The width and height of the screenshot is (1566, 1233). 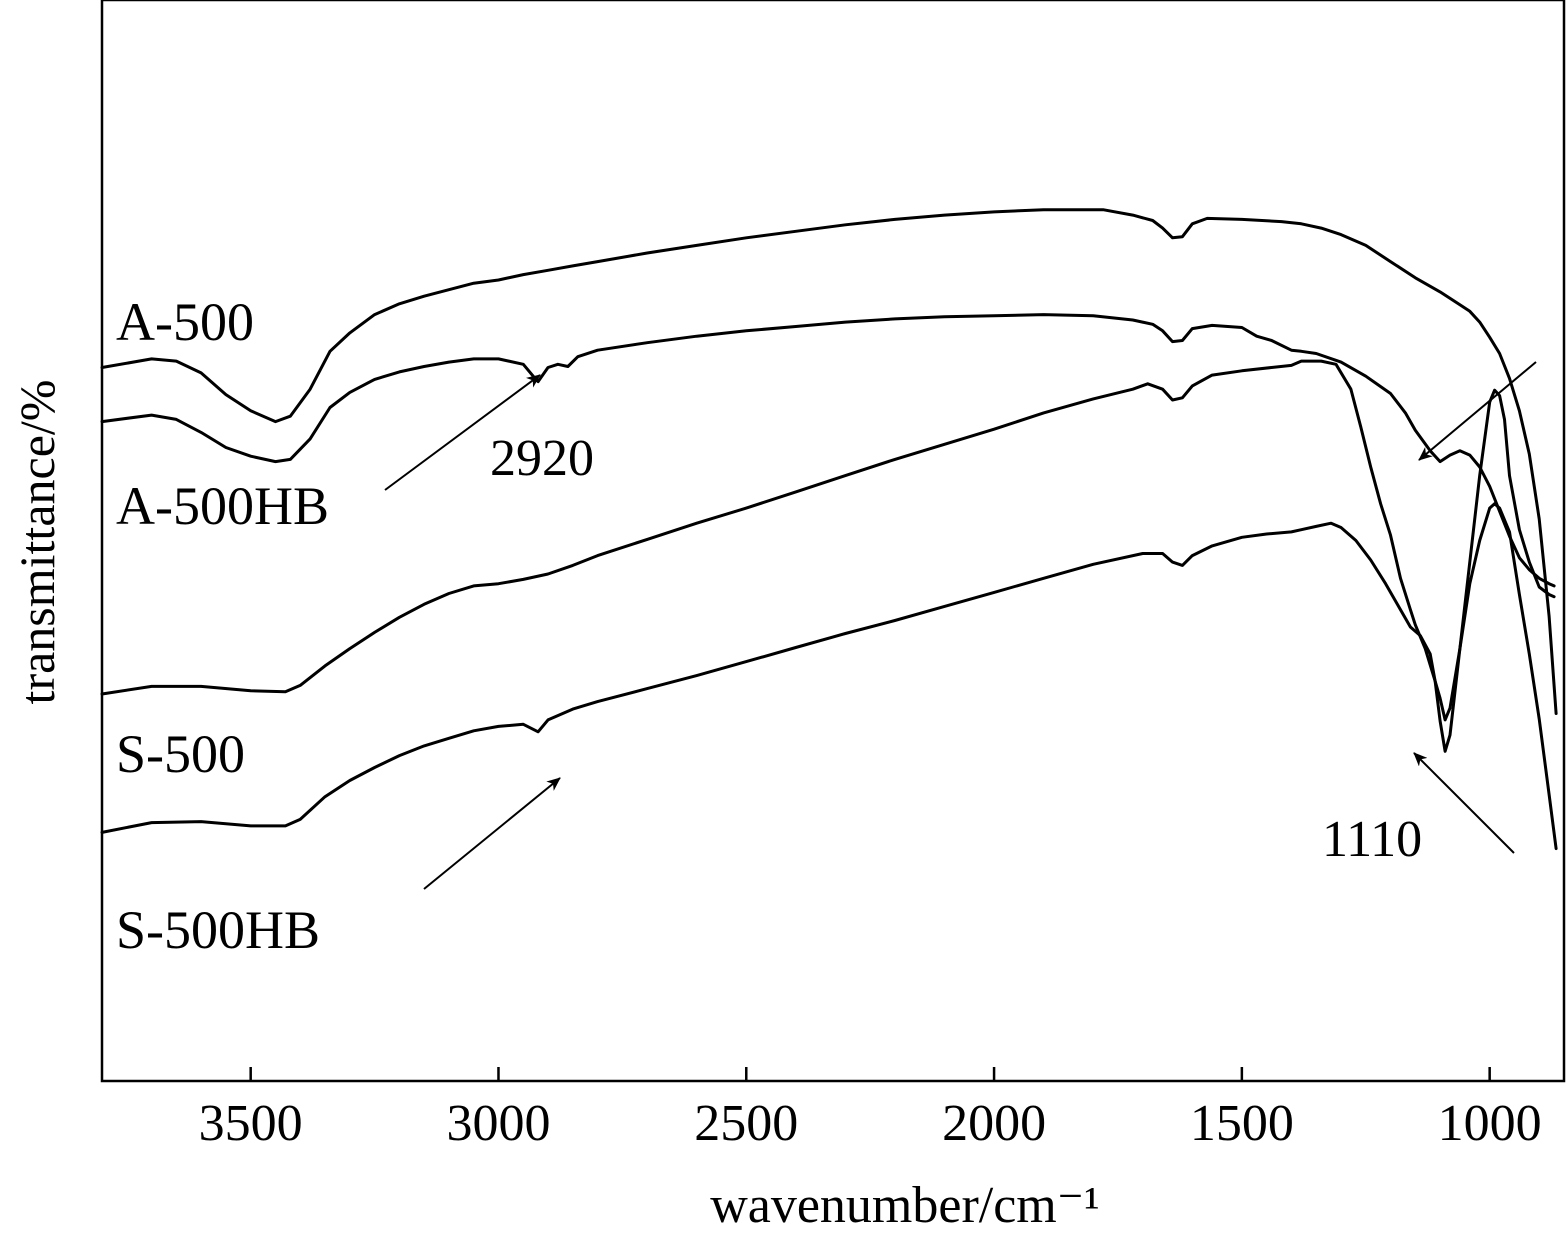 I want to click on series-label-s500hb: S-500HB, so click(x=218, y=930).